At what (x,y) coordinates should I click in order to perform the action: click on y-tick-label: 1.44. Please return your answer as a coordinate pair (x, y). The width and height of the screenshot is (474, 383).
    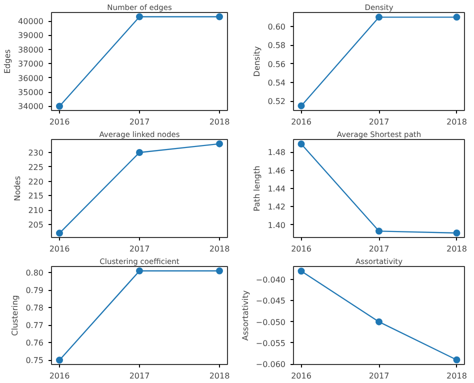
    Looking at the image, I should click on (277, 189).